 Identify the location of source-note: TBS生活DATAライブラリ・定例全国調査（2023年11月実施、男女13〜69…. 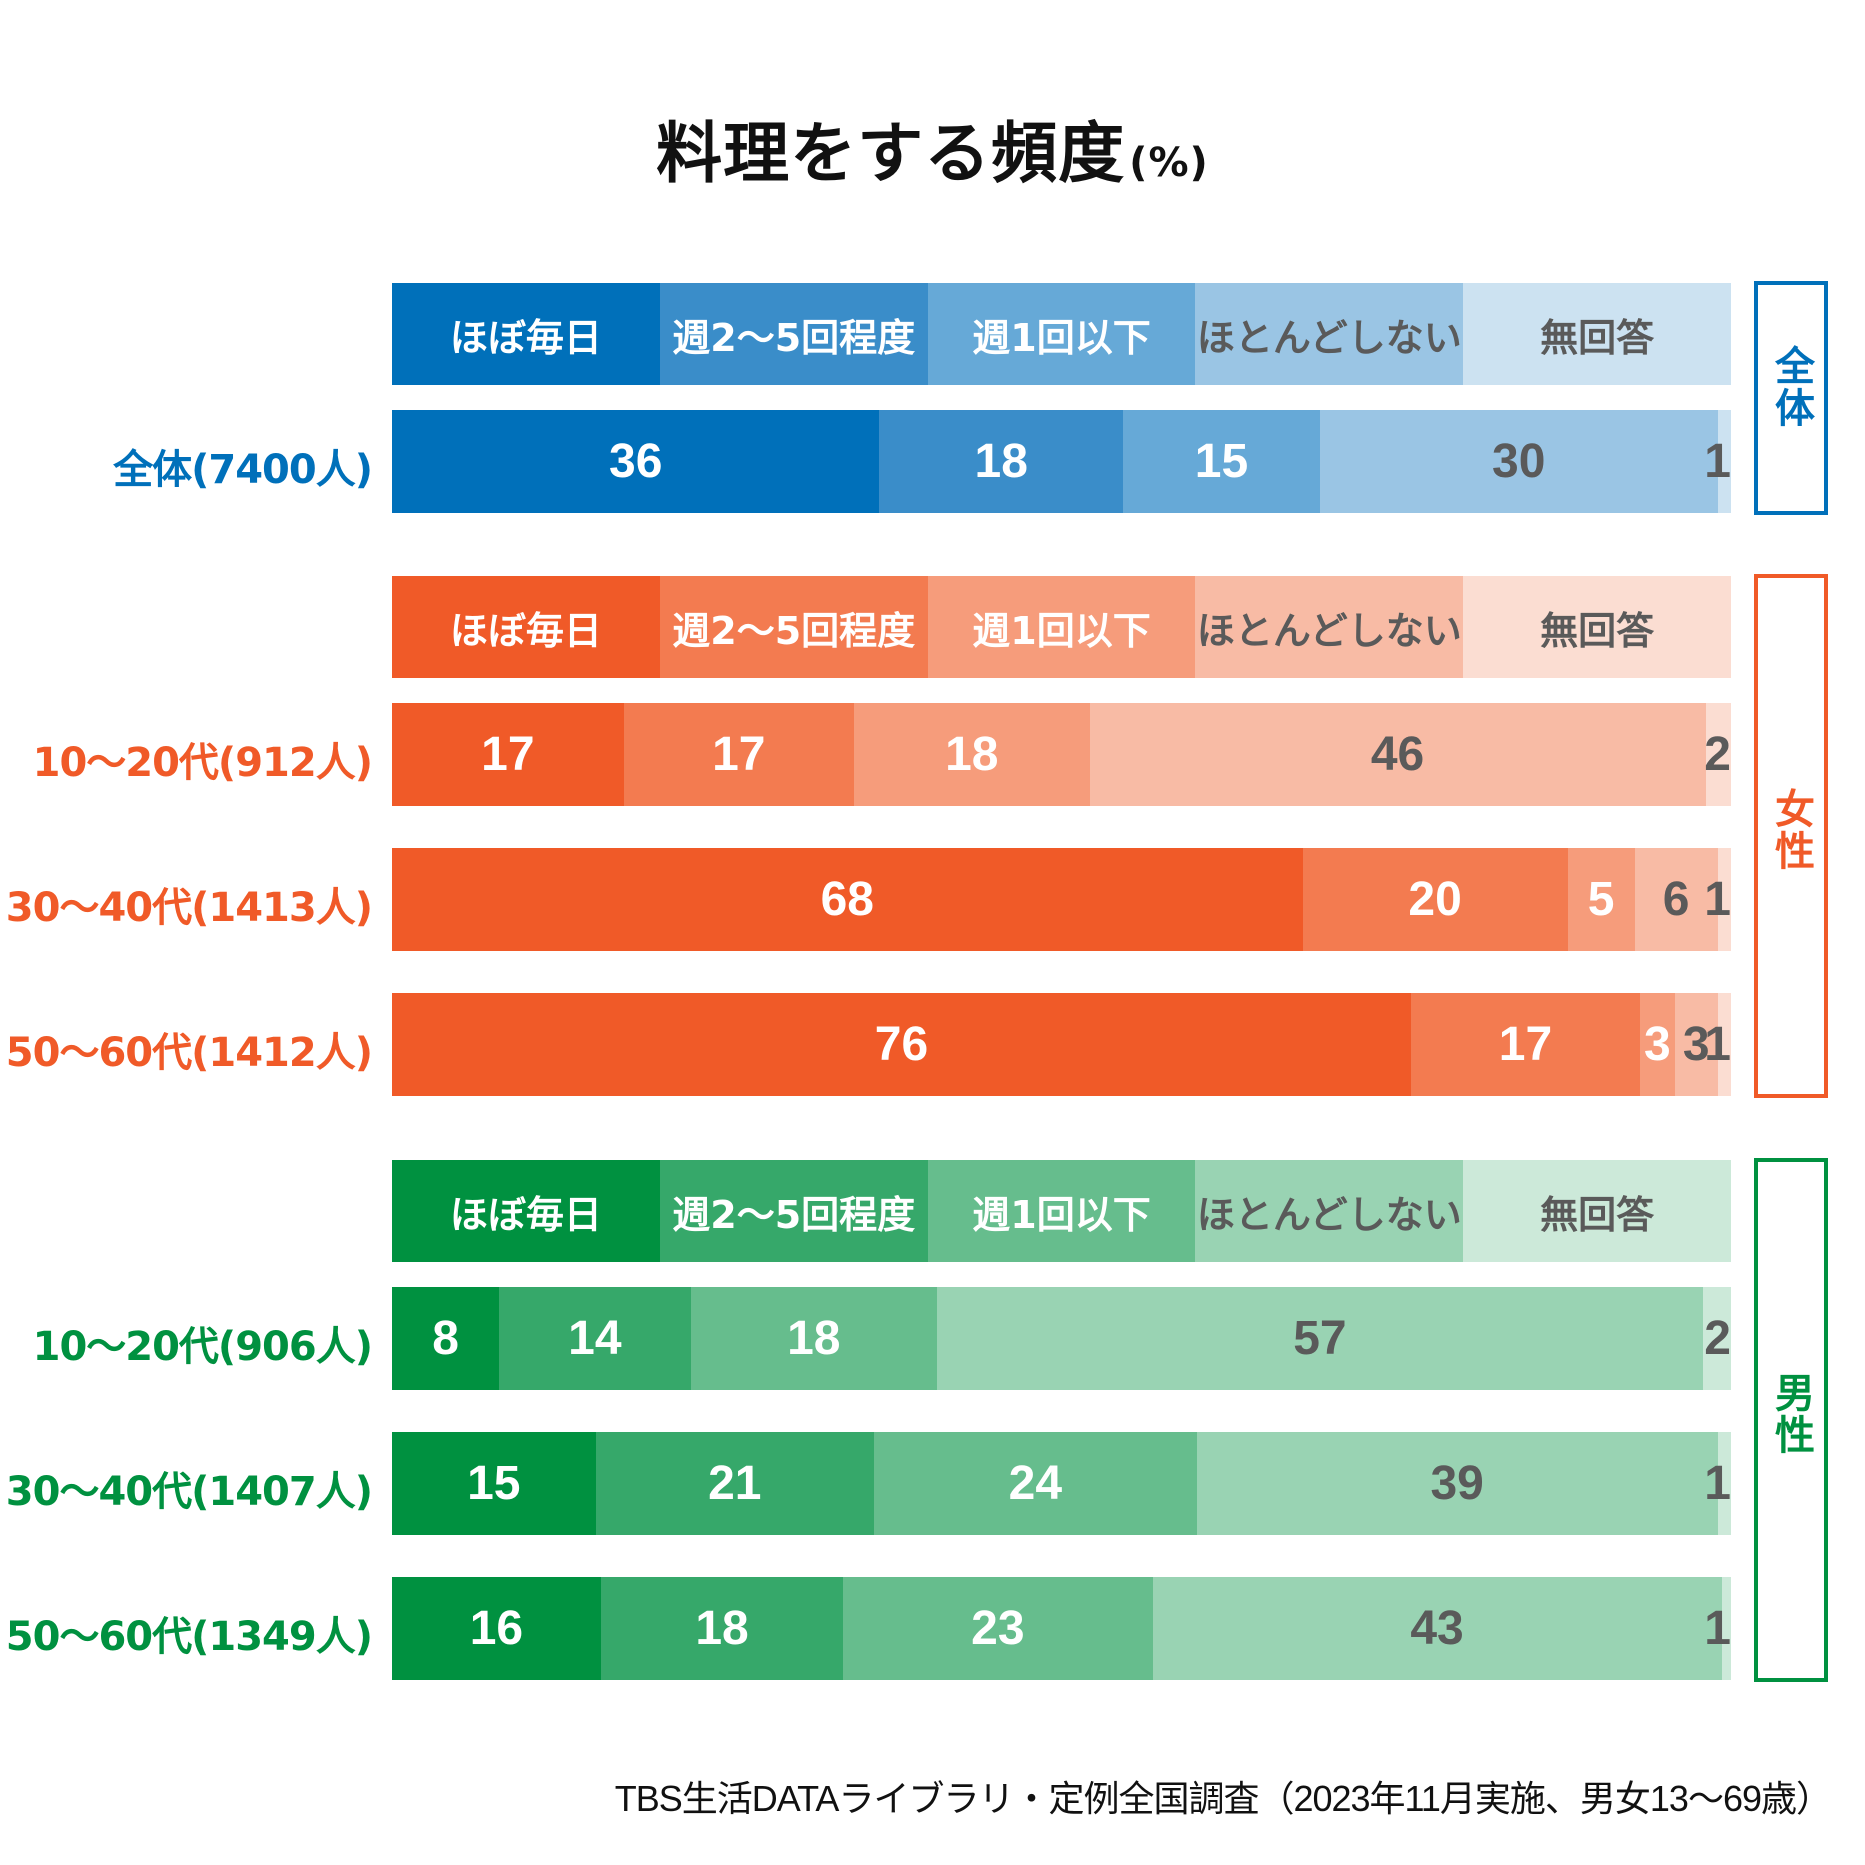
(1223, 1798).